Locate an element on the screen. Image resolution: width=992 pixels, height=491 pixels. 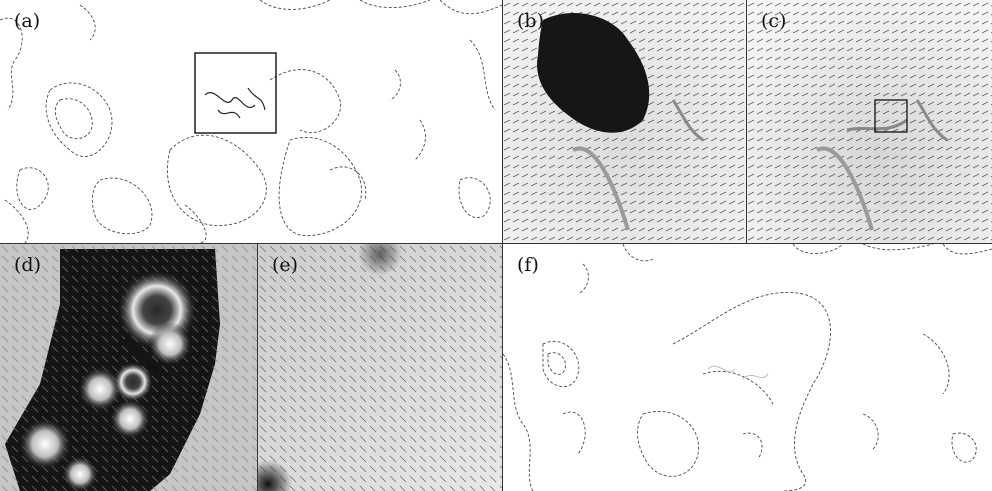
panel-label-b: (b) is located at coordinates (530, 21).